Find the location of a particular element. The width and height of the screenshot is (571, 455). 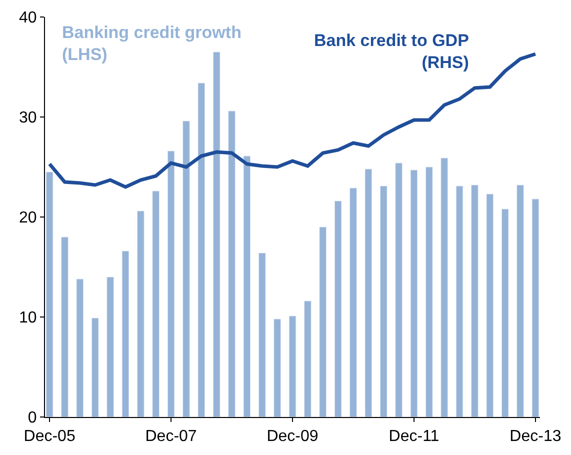

y-tick-label: 10 is located at coordinates (28, 318).